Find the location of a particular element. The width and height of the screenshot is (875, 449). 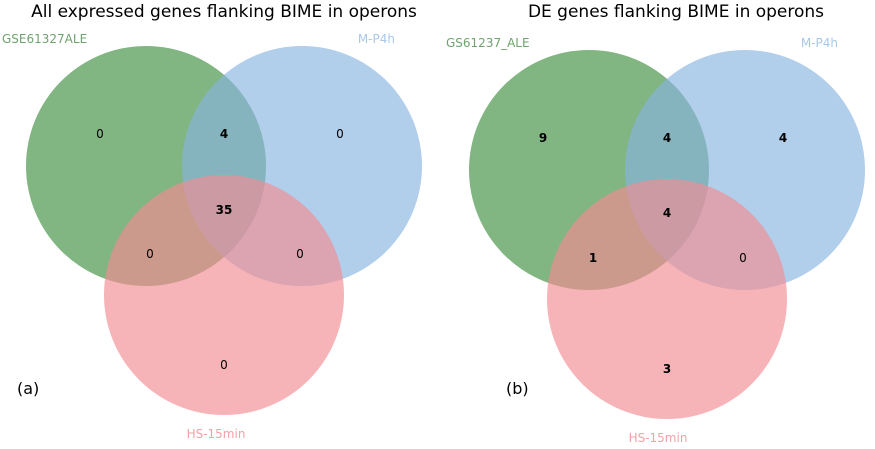

panel-a-count-bc: 0 is located at coordinates (300, 254).